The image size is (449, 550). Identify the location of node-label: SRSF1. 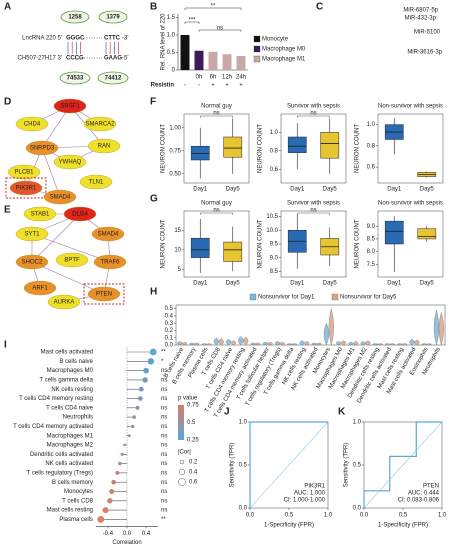
(70, 107).